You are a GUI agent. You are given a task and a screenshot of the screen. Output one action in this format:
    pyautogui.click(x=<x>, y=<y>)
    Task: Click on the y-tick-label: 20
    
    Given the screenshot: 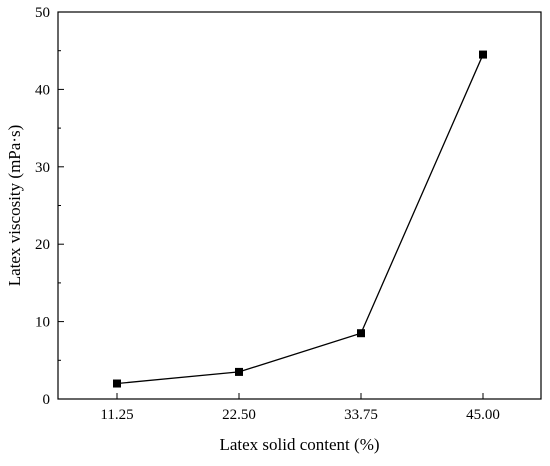 What is the action you would take?
    pyautogui.click(x=42, y=245)
    